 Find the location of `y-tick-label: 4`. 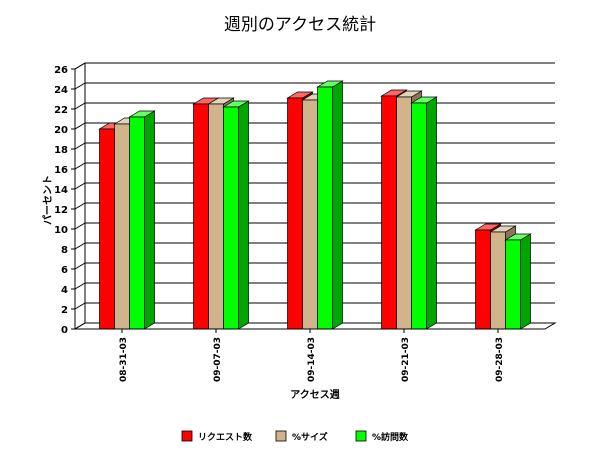

y-tick-label: 4 is located at coordinates (64, 290).